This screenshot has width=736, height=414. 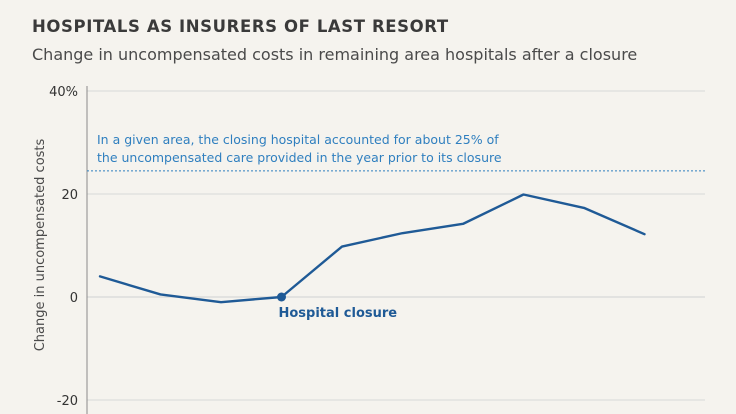 I want to click on event-marker: Hospital closure, so click(x=337, y=306).